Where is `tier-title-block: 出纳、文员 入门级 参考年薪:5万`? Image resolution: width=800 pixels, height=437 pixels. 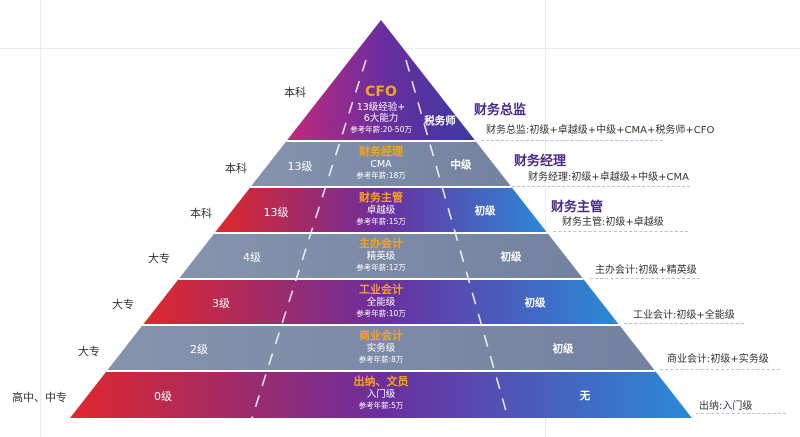 tier-title-block: 出纳、文员 入门级 参考年薪:5万 is located at coordinates (381, 392).